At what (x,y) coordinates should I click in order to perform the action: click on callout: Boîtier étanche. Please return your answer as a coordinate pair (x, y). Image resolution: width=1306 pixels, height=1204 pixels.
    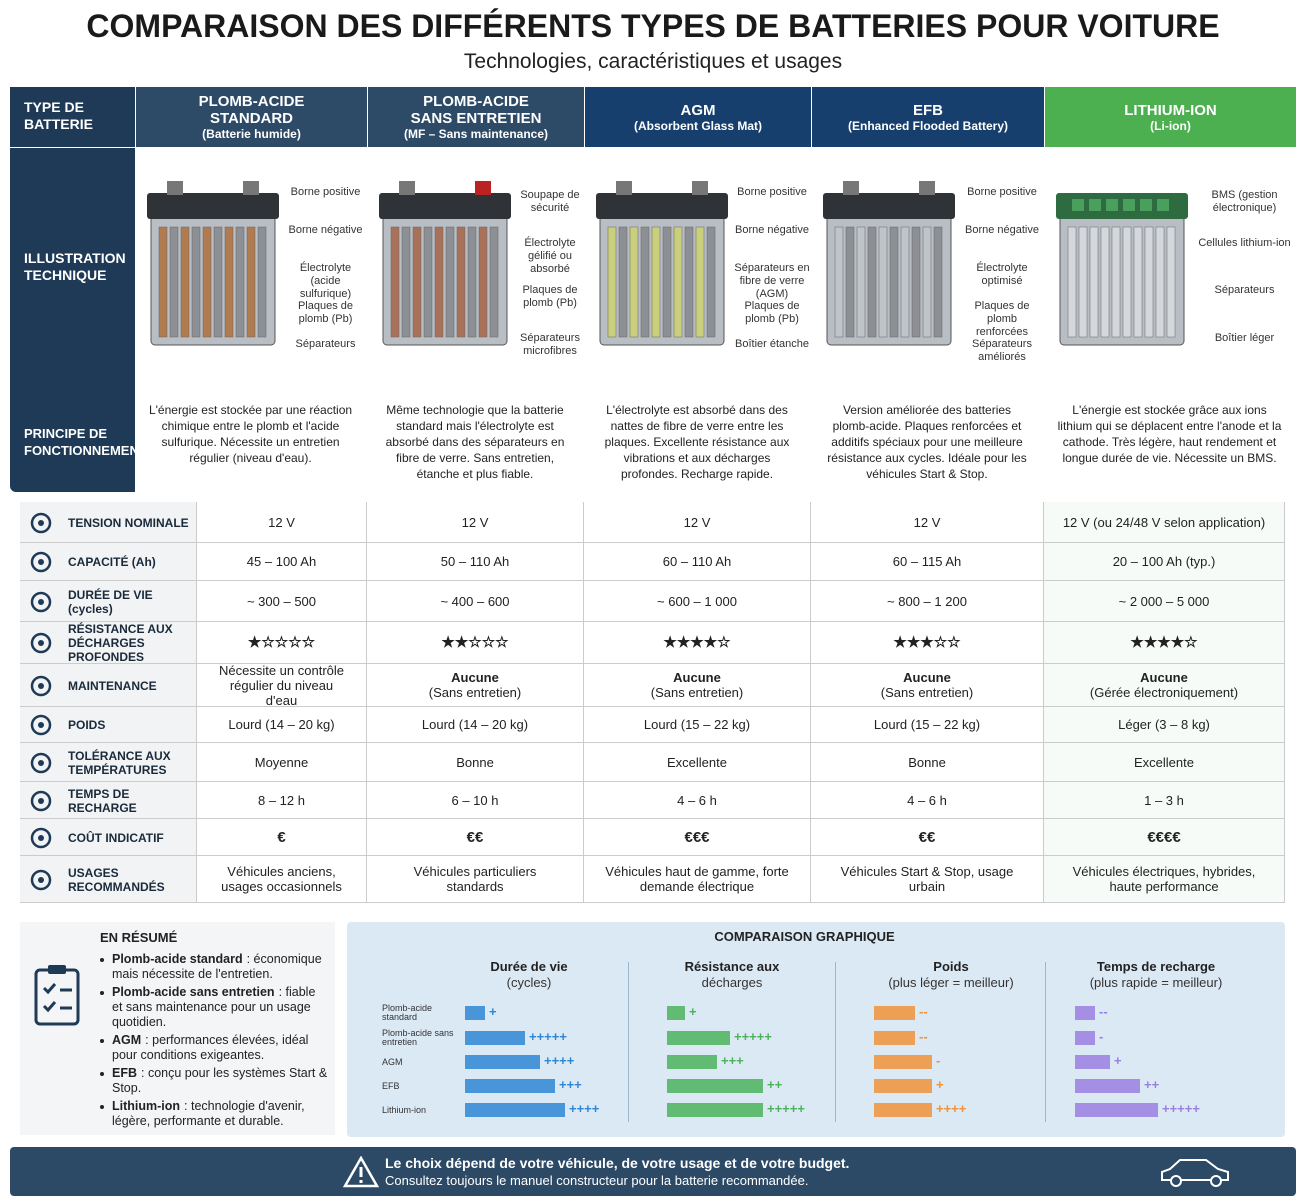
    Looking at the image, I should click on (772, 344).